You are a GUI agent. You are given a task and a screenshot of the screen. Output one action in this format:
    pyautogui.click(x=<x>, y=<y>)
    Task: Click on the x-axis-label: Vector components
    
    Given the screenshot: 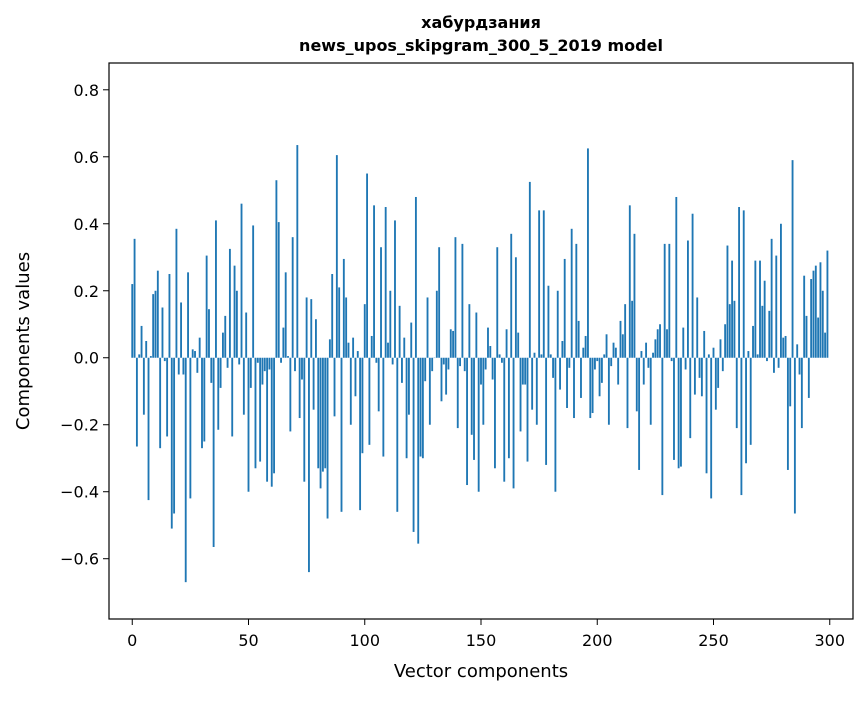 What is the action you would take?
    pyautogui.click(x=481, y=671)
    